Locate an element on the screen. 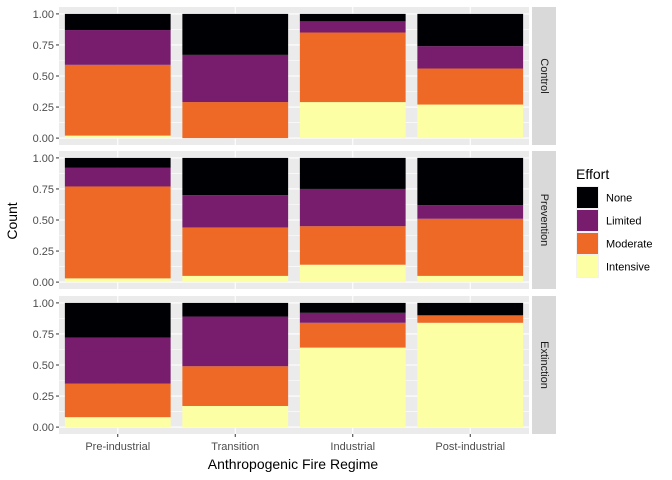  legend-swatch-intensive is located at coordinates (587, 266).